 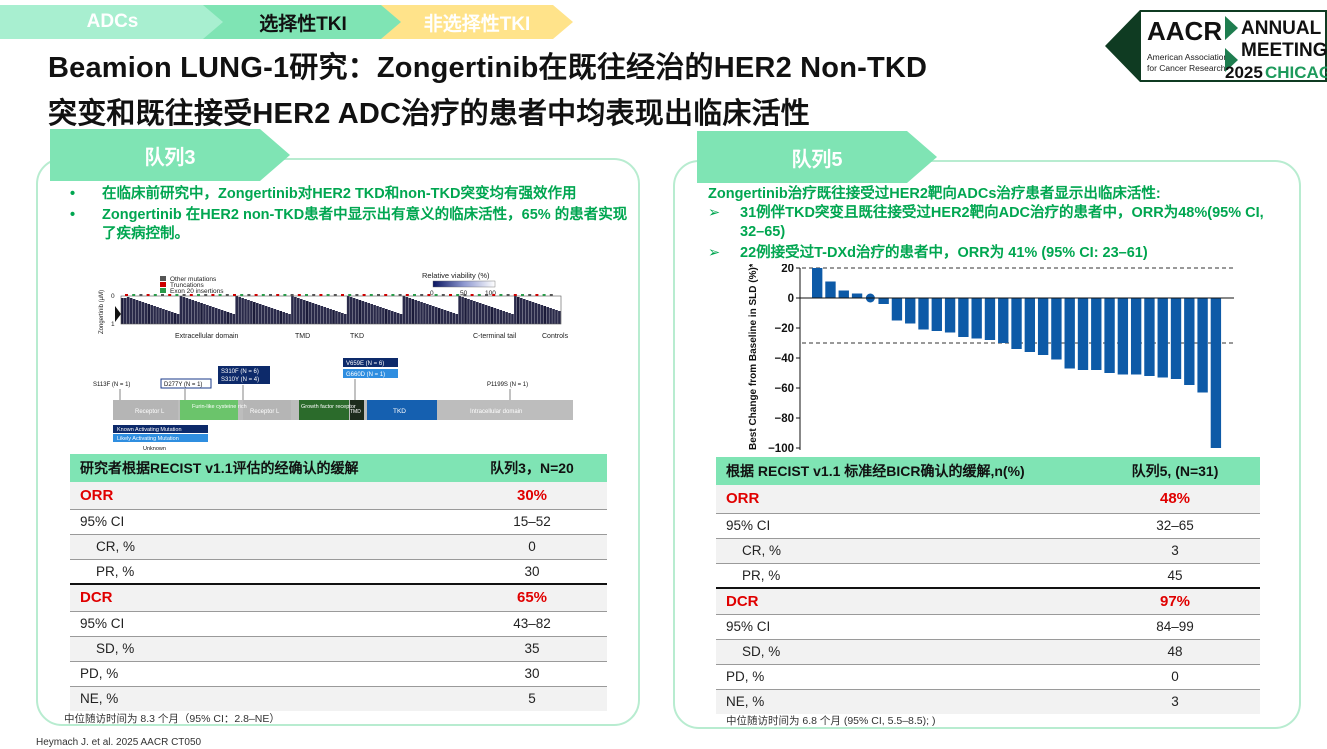 What do you see at coordinates (187, 285) in the screenshot?
I see `legend-trunc: Truncations` at bounding box center [187, 285].